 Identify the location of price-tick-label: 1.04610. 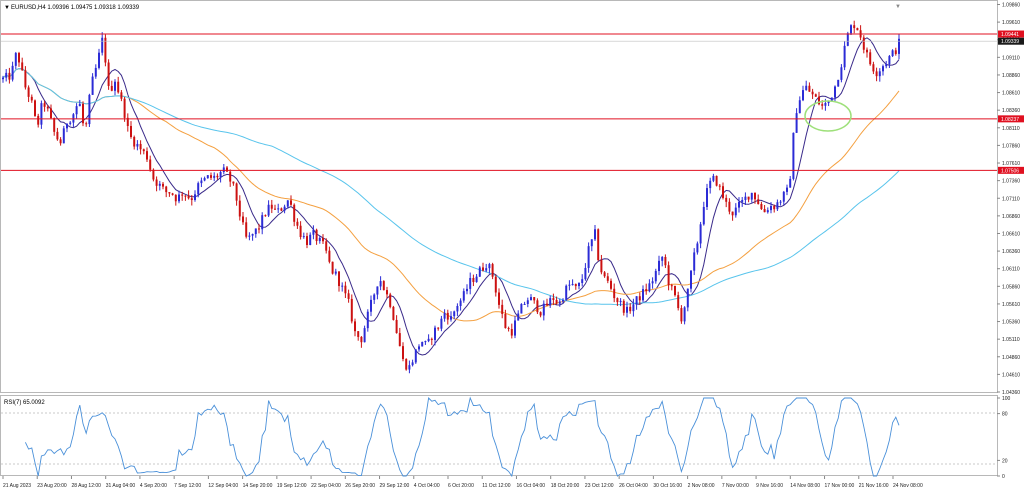
(1011, 375).